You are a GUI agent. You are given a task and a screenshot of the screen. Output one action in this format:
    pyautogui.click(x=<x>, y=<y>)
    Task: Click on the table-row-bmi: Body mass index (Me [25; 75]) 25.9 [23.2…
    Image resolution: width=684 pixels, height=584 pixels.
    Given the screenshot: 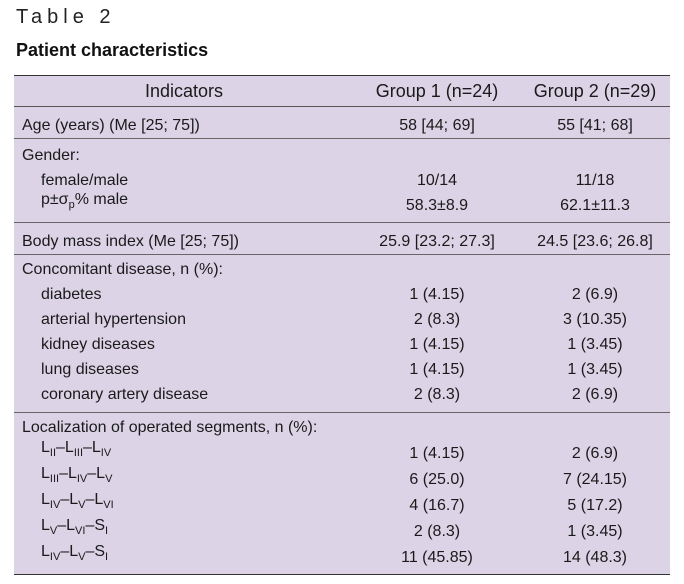 What is the action you would take?
    pyautogui.click(x=342, y=238)
    